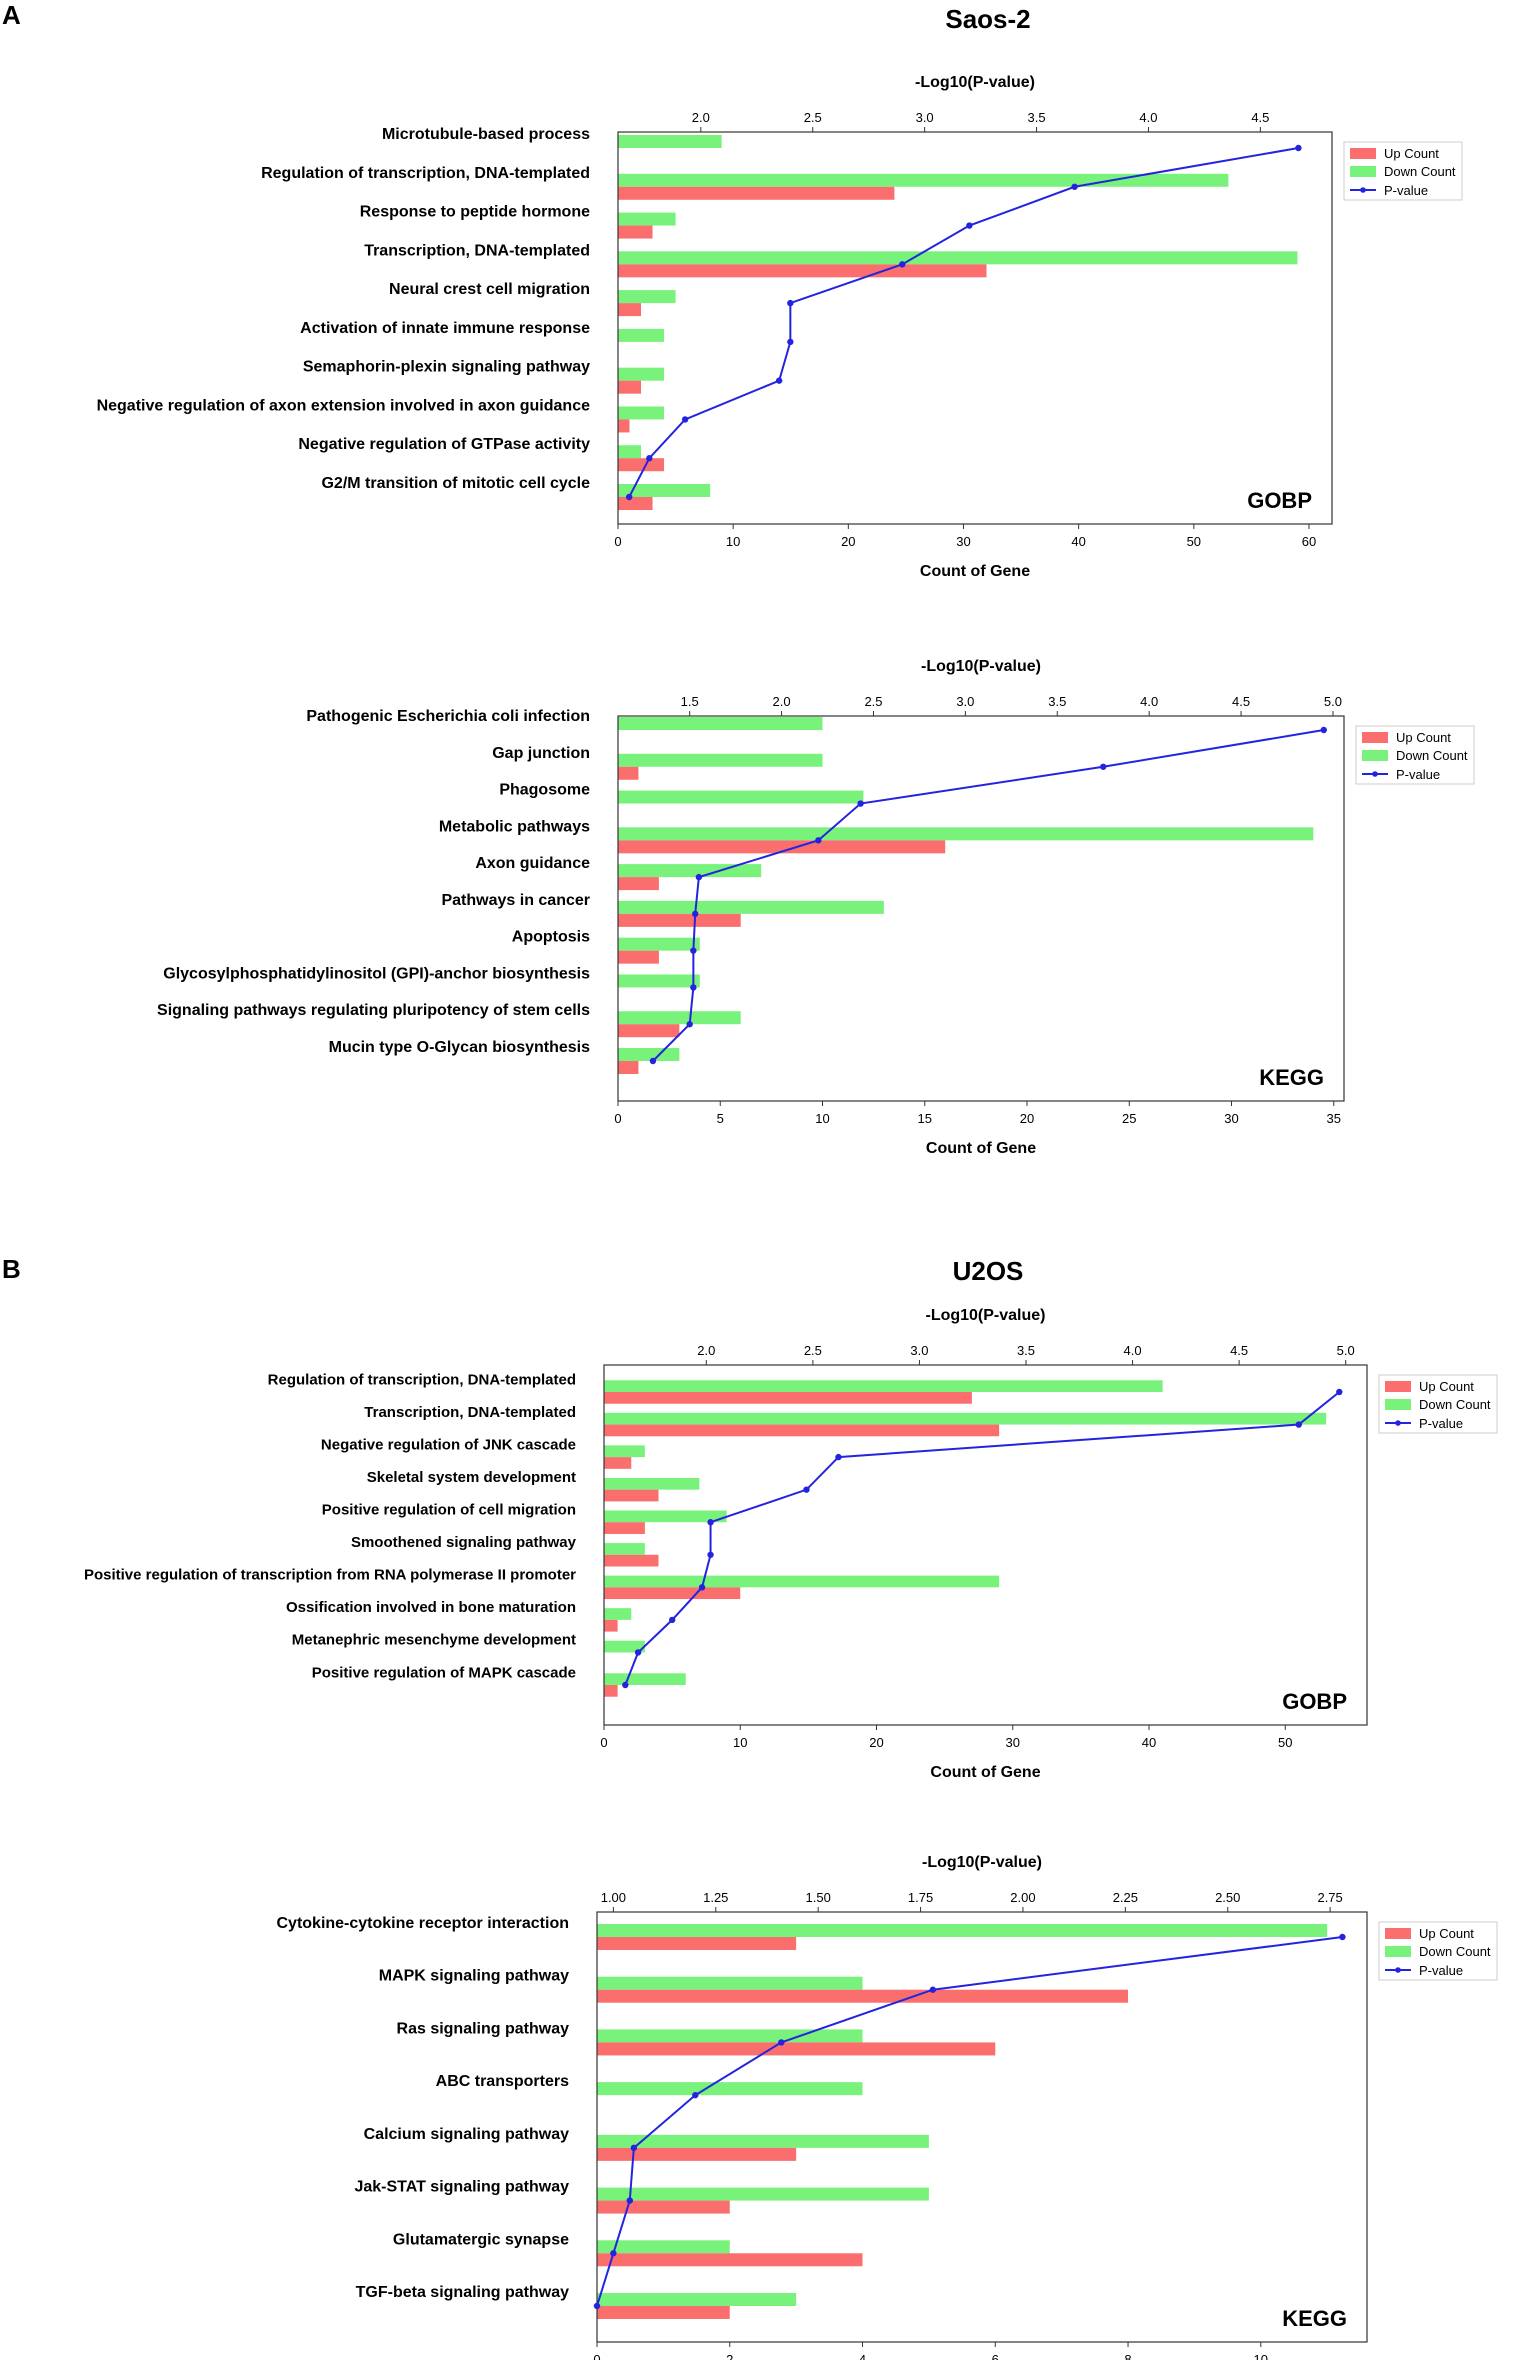 This screenshot has height=2360, width=1527. I want to click on chart-3-category-label: Metanephric mesenchyme development, so click(434, 1640).